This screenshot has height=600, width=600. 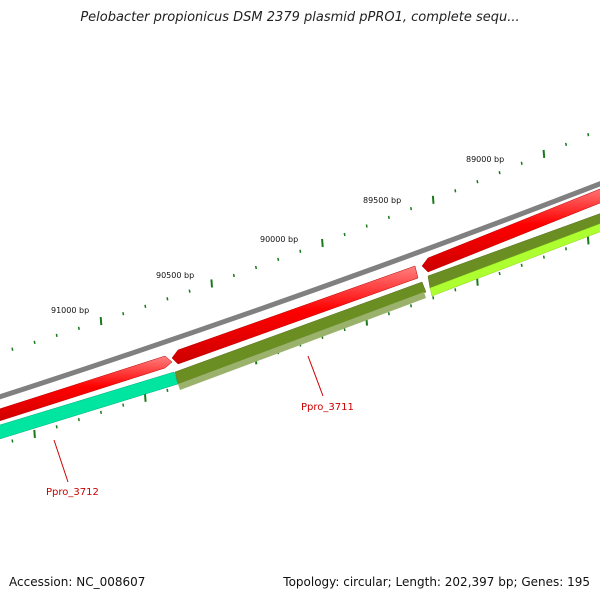 What do you see at coordinates (302, 341) in the screenshot?
I see `feature-olive-light-mid` at bounding box center [302, 341].